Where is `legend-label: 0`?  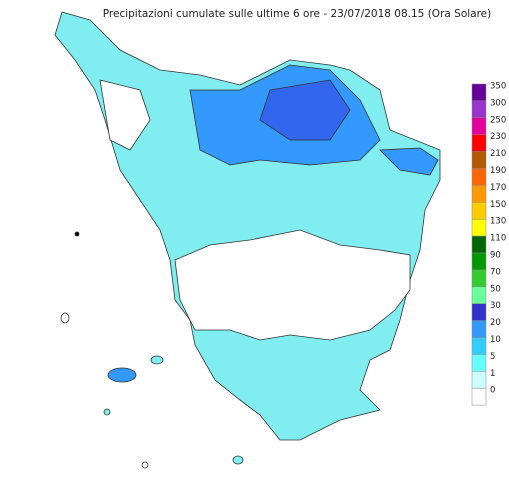 legend-label: 0 is located at coordinates (492, 391).